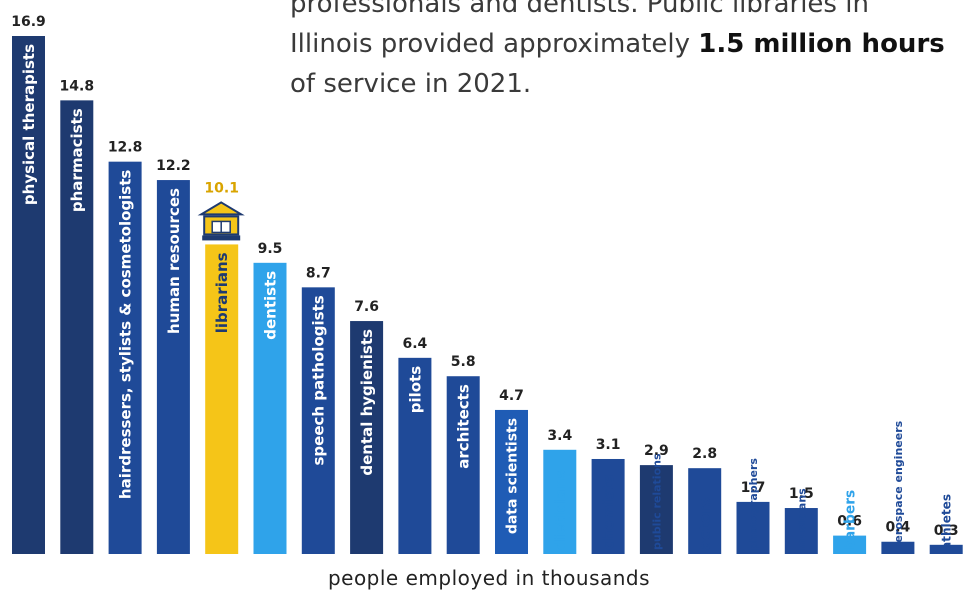  Describe the element at coordinates (494, 44) in the screenshot. I see `intro-line-2-text: Illinois provided approximately` at that location.